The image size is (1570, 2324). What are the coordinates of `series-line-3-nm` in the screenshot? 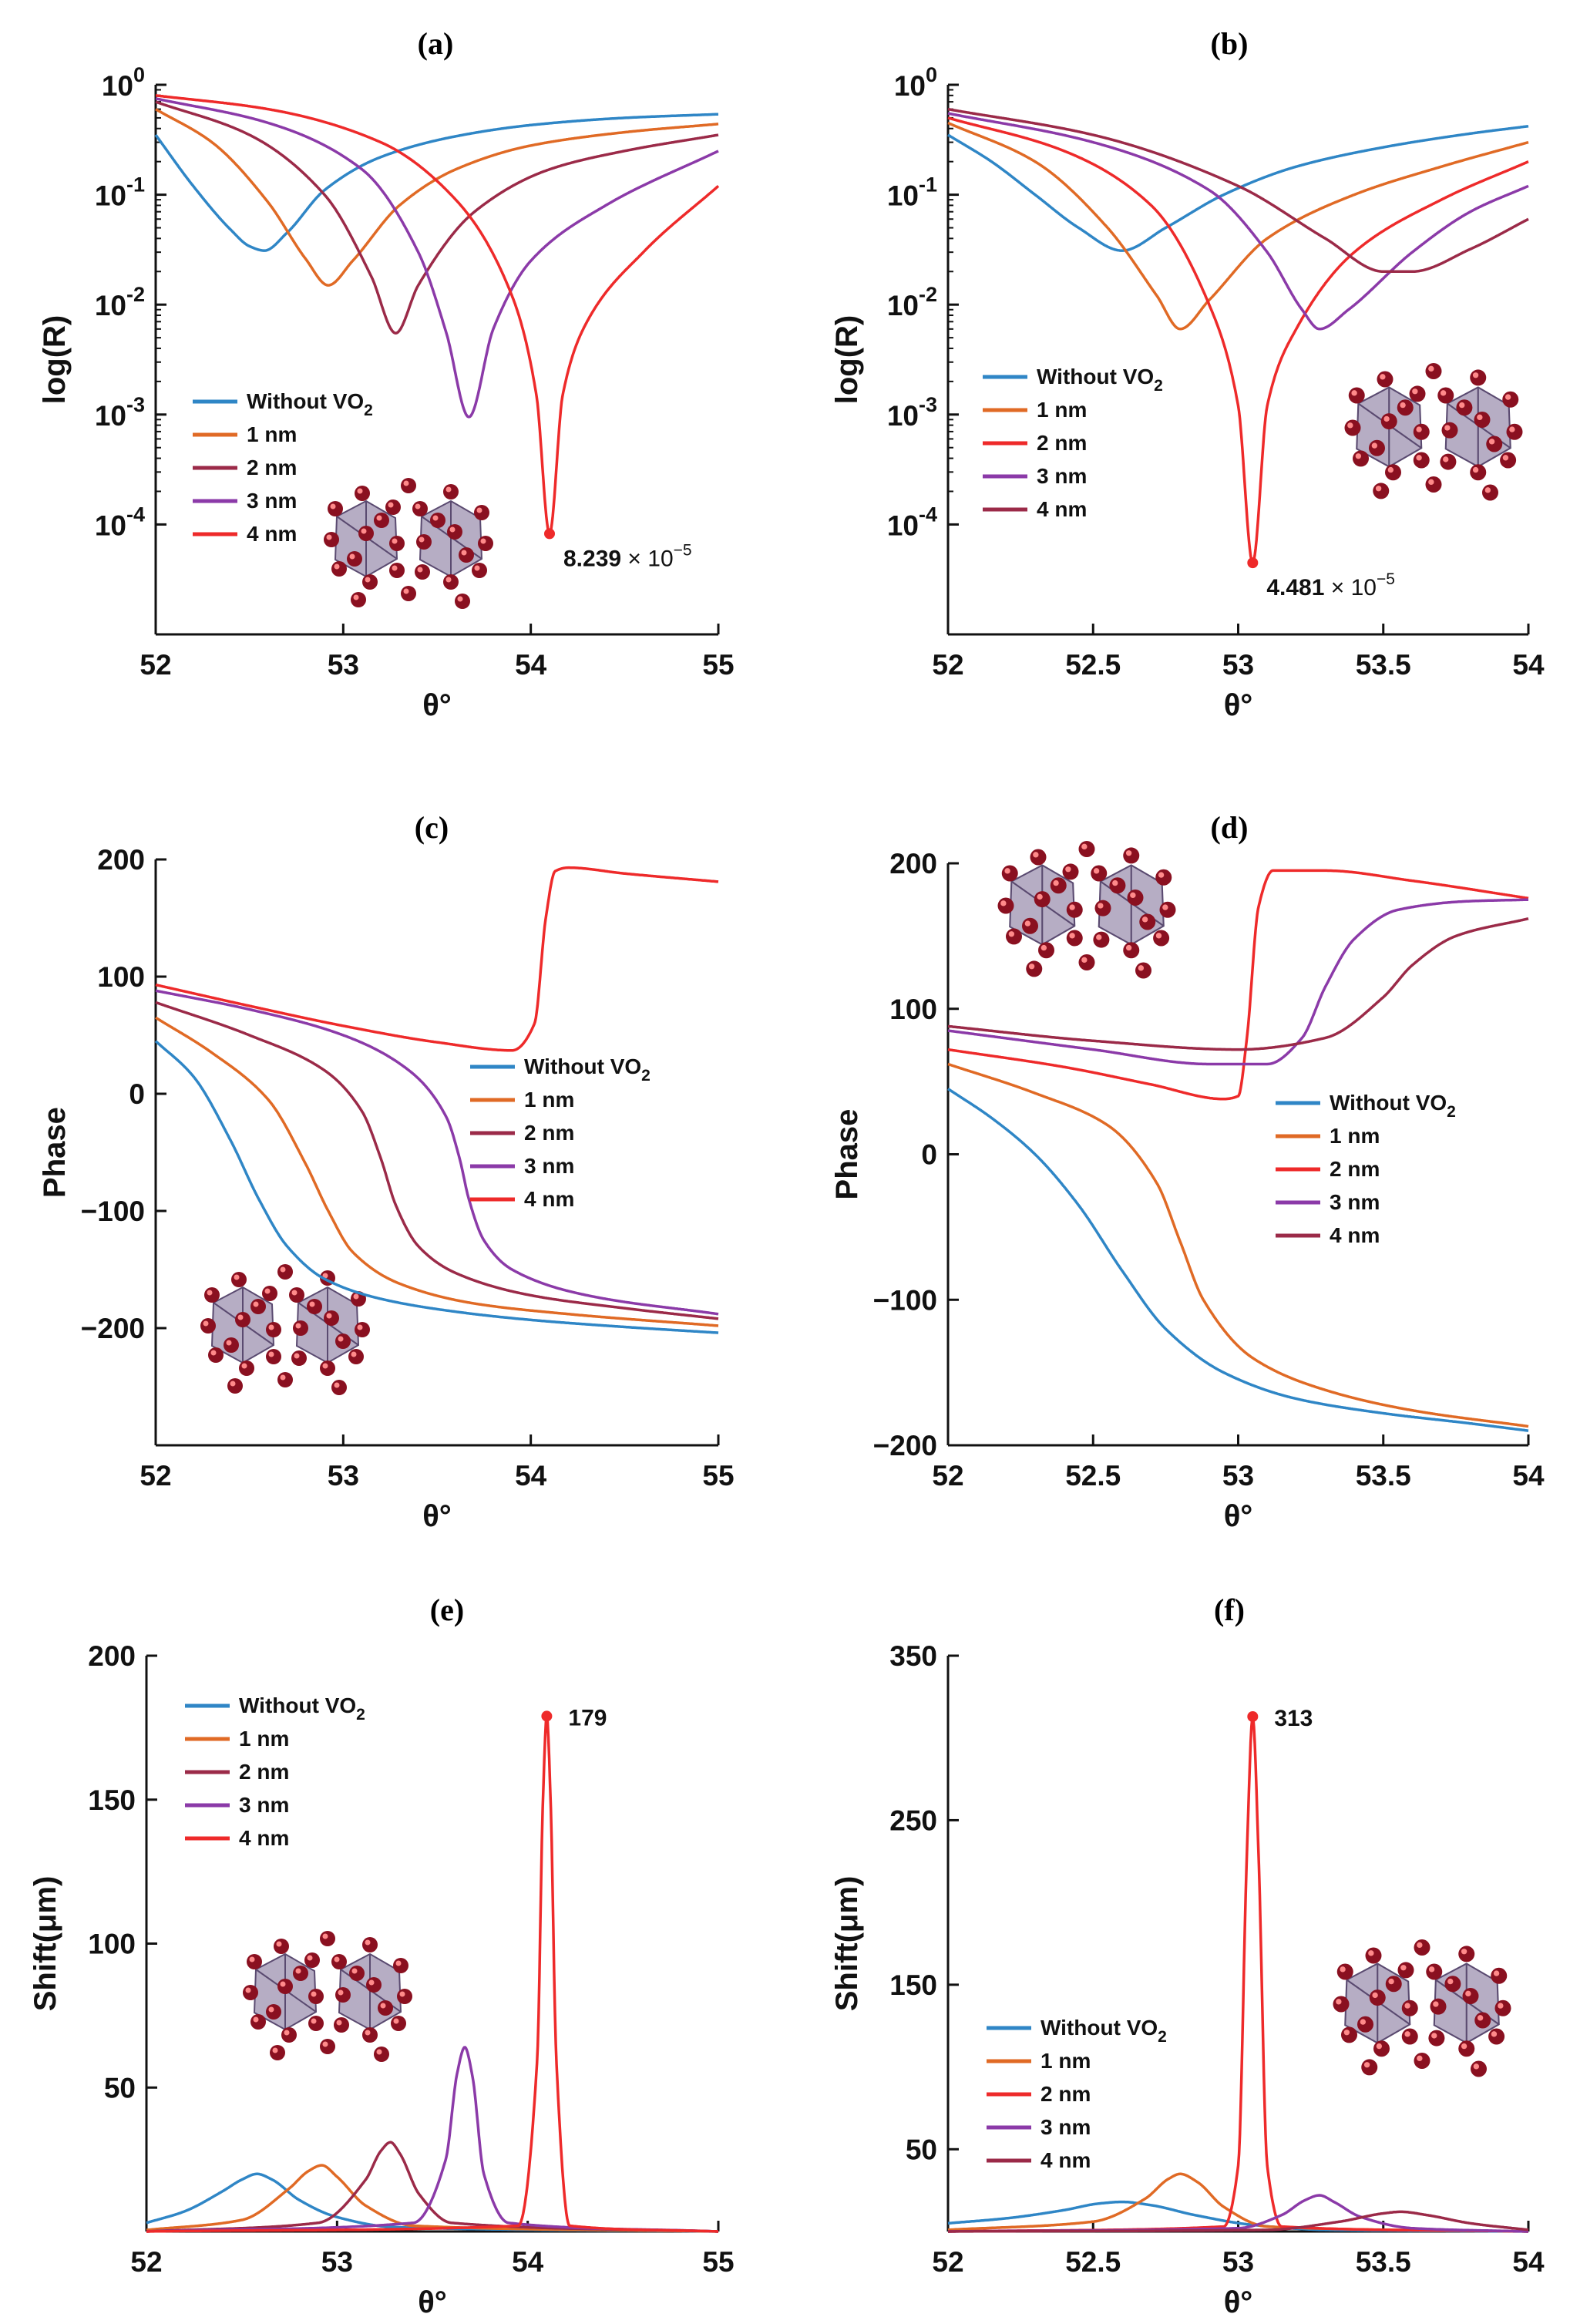 It's located at (1237, 982).